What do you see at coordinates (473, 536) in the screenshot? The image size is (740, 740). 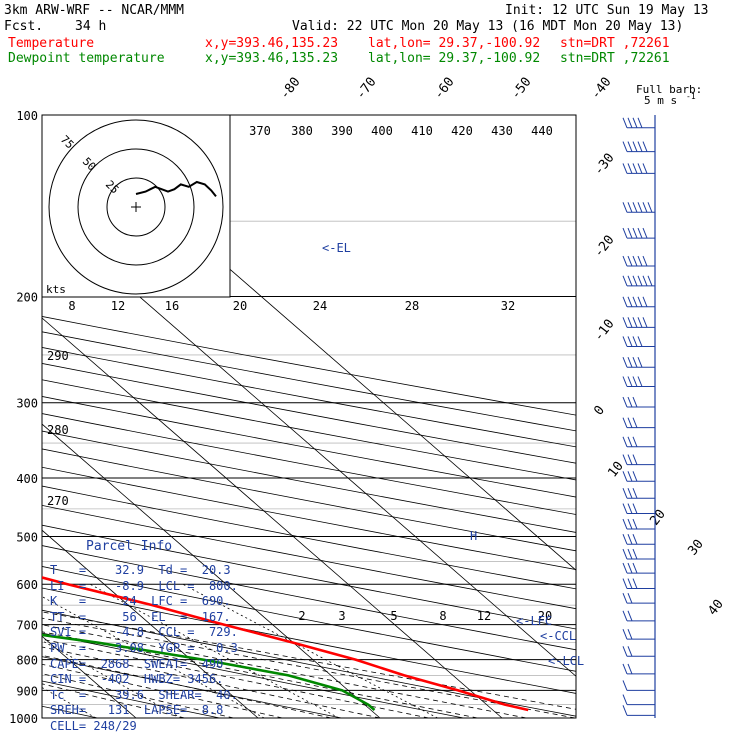 I see `h-marker: H` at bounding box center [473, 536].